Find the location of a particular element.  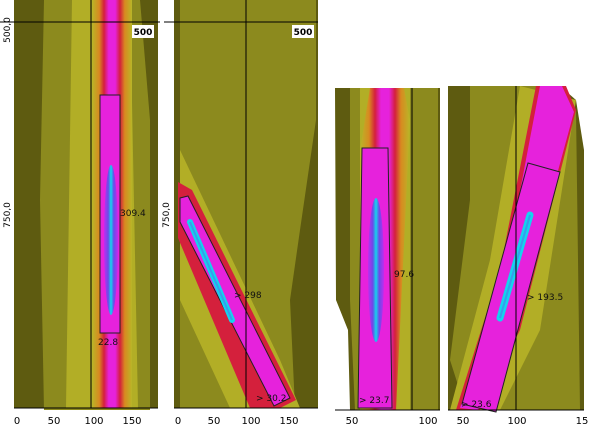

panel-b-box is located at coordinates (235, 301).